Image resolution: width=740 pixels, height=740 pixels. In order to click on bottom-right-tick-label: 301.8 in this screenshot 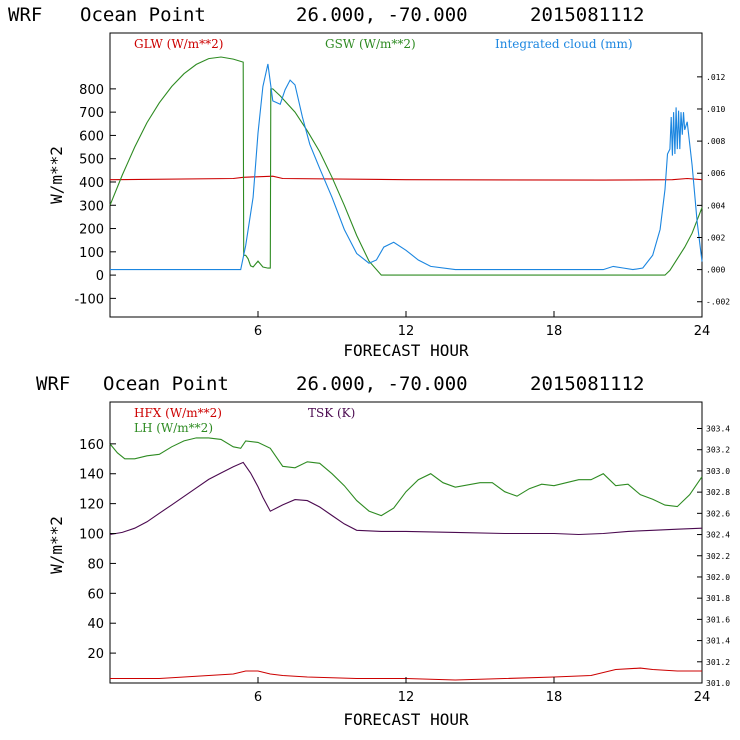, I will do `click(718, 598)`.